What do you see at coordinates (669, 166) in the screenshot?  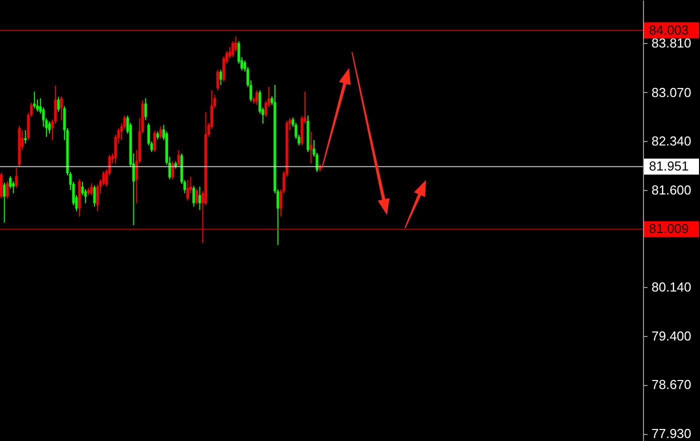 I see `ref-line-label: 81.951` at bounding box center [669, 166].